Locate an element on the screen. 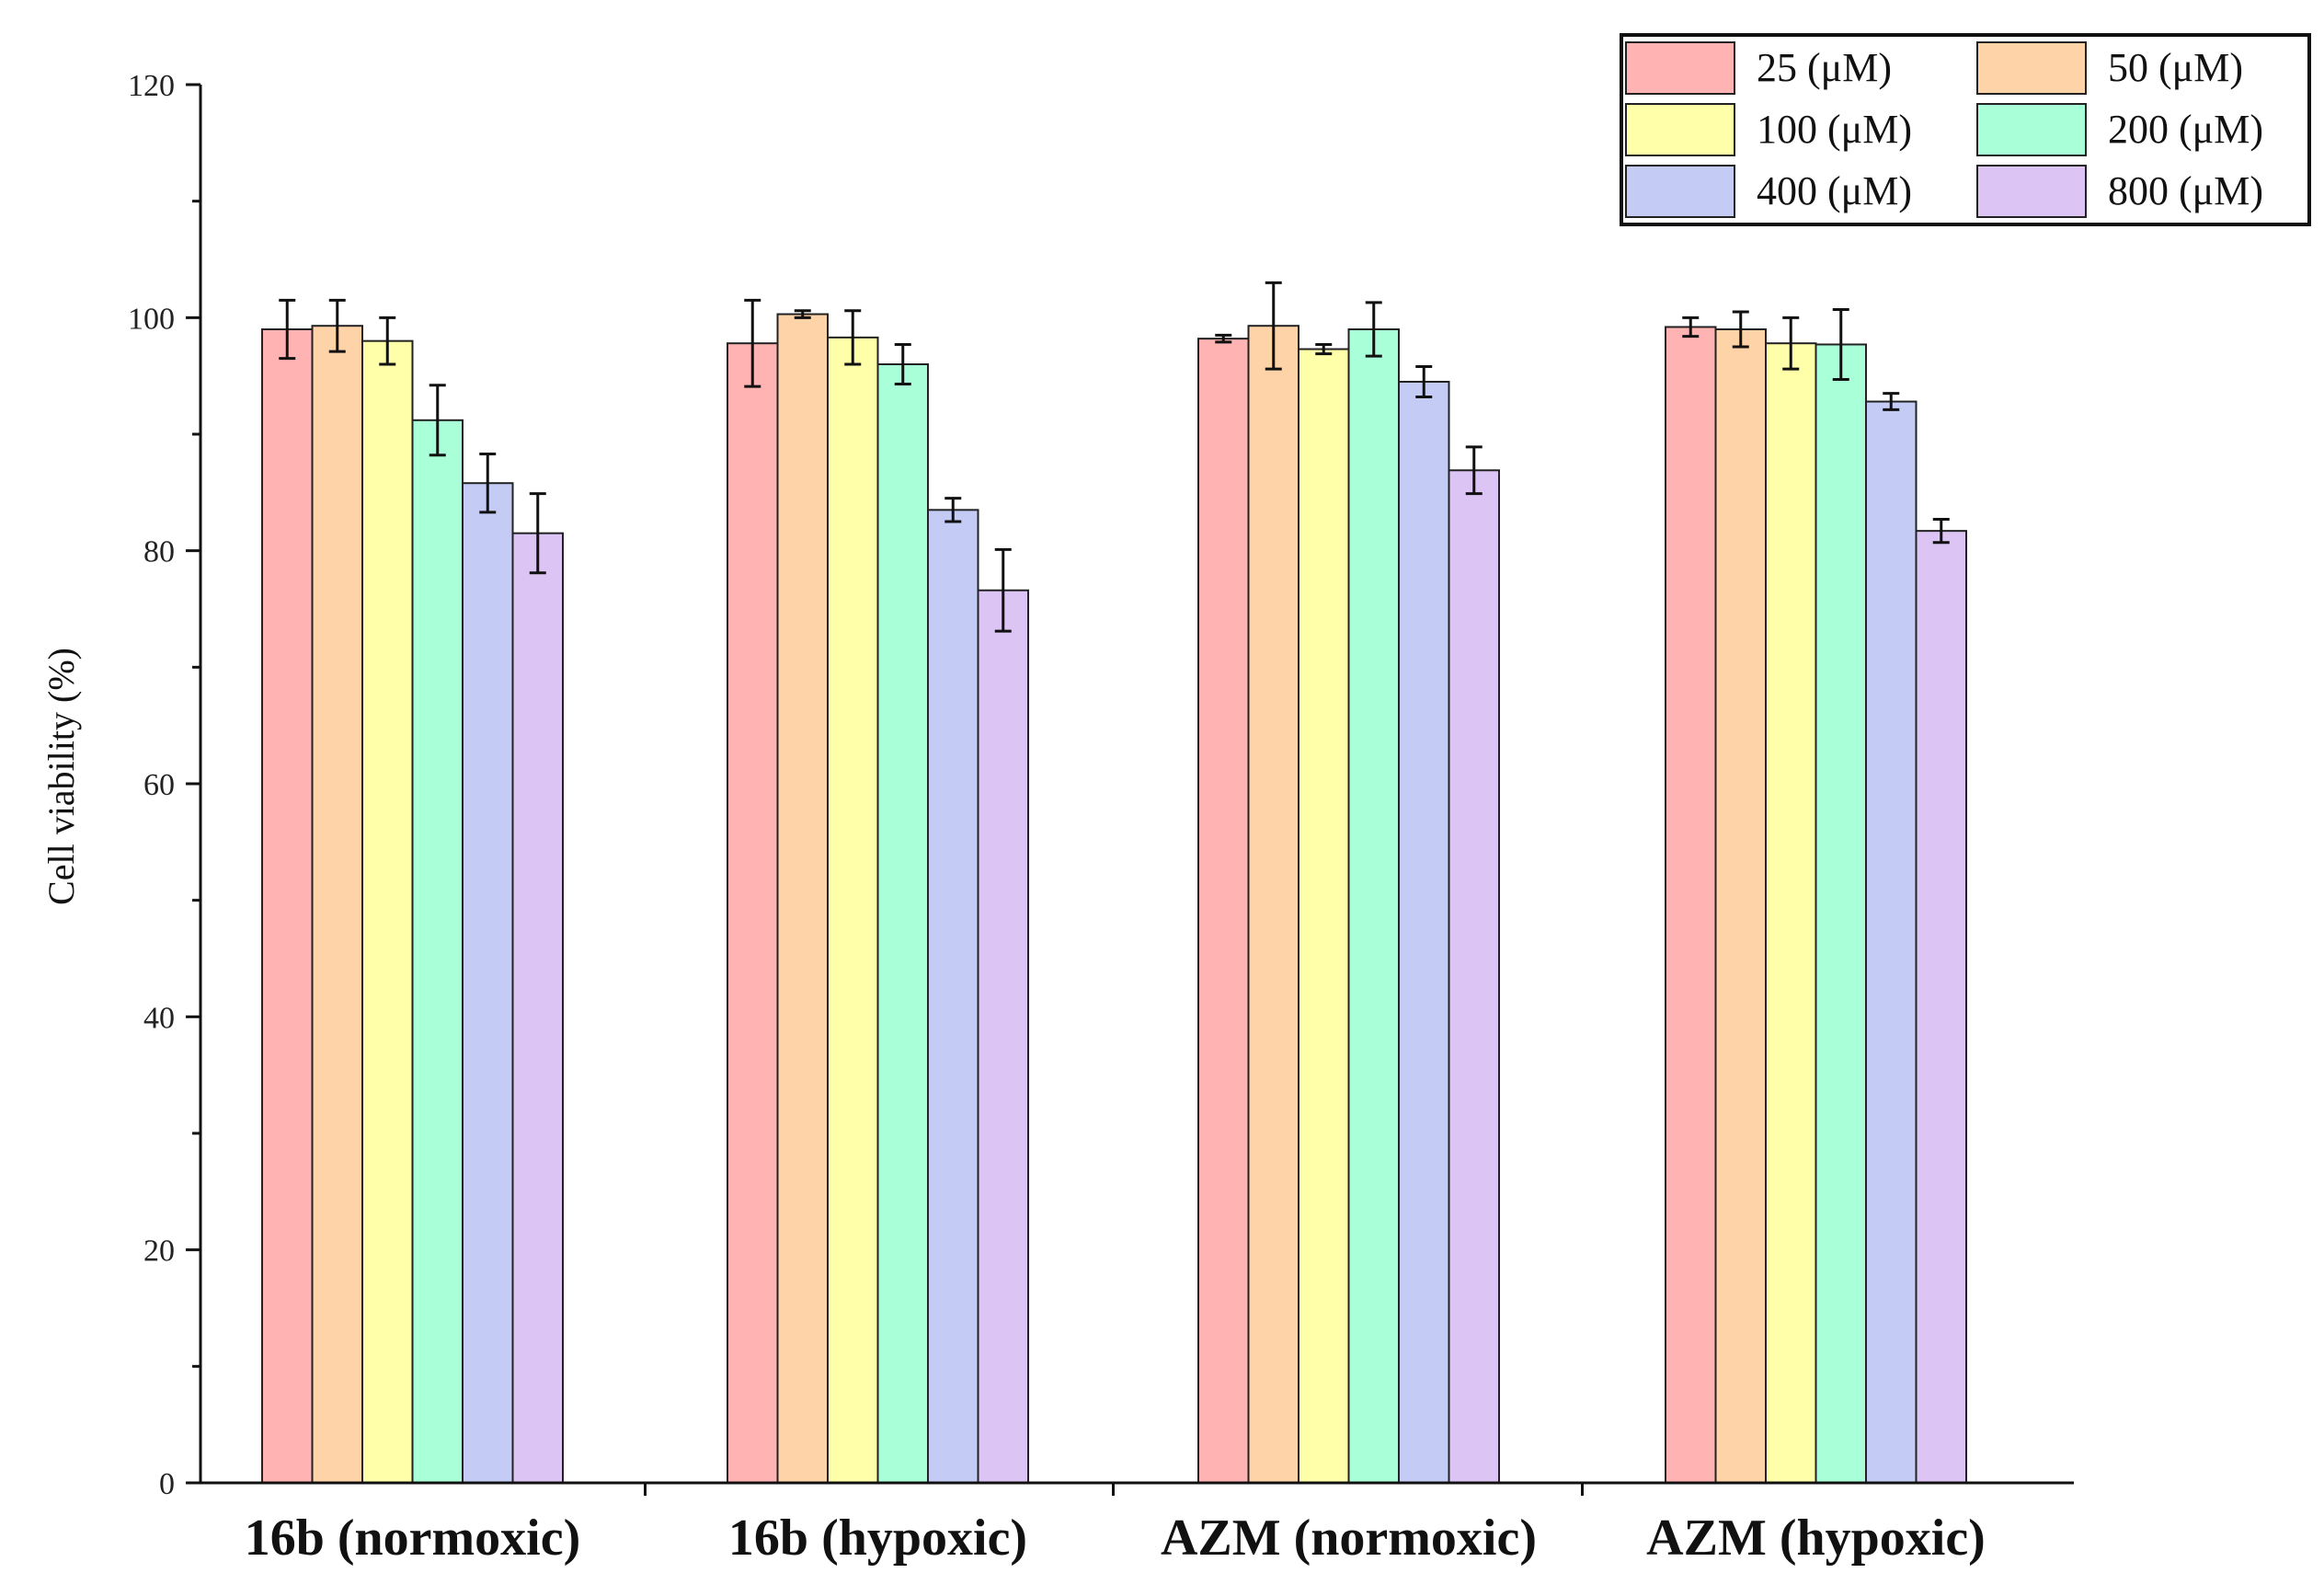 This screenshot has height=1596, width=2324. y-axis-title: Cell viability (%) is located at coordinates (61, 777).